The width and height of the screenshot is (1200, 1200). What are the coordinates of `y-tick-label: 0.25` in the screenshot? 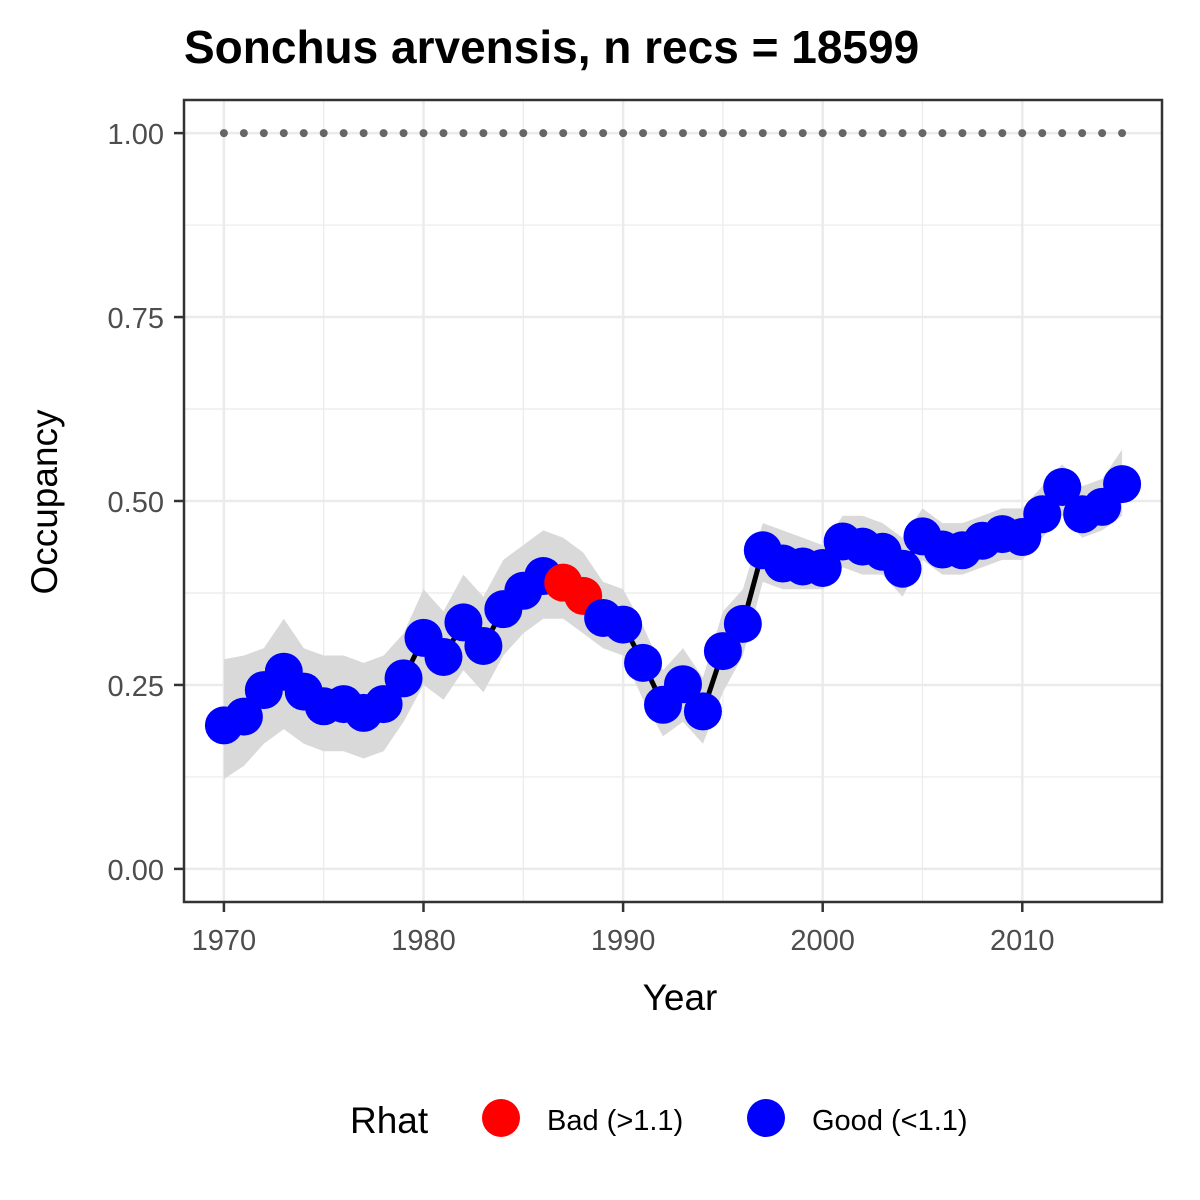 It's located at (136, 687).